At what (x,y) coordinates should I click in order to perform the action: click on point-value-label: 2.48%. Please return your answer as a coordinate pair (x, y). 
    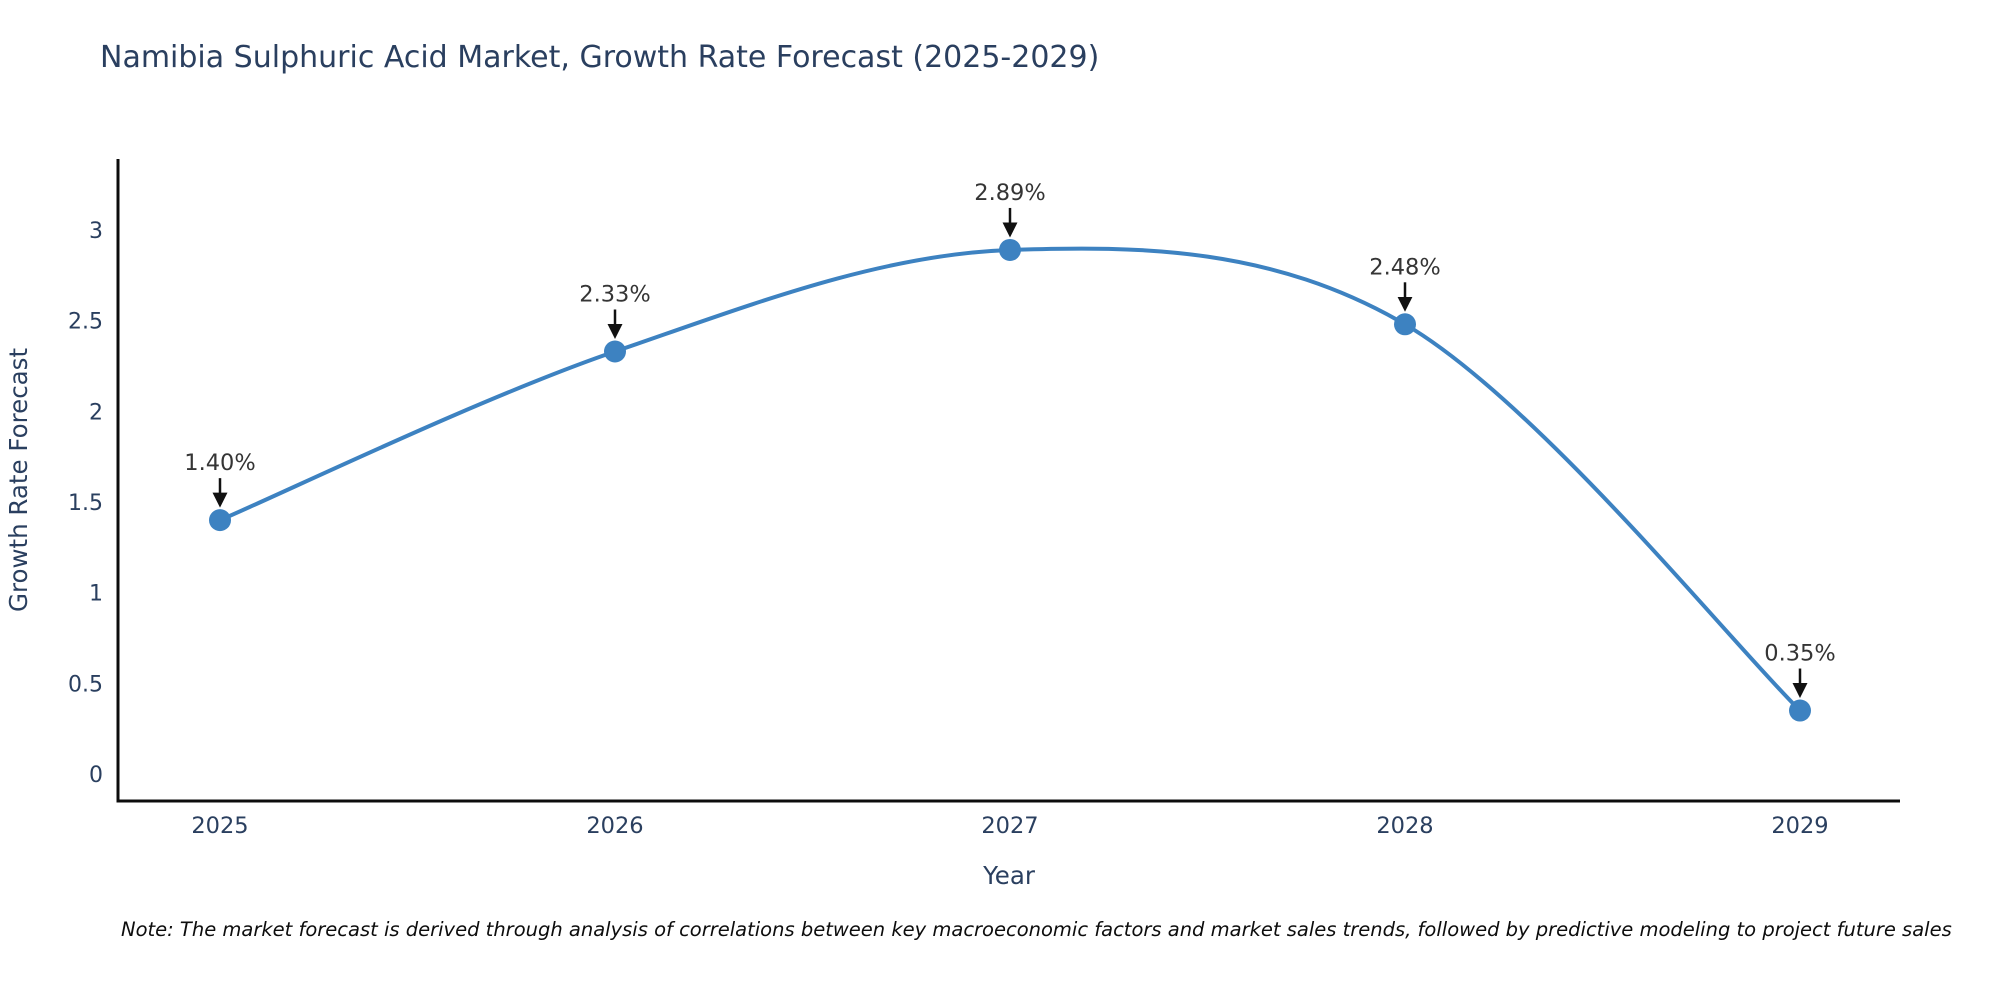
    Looking at the image, I should click on (1404, 267).